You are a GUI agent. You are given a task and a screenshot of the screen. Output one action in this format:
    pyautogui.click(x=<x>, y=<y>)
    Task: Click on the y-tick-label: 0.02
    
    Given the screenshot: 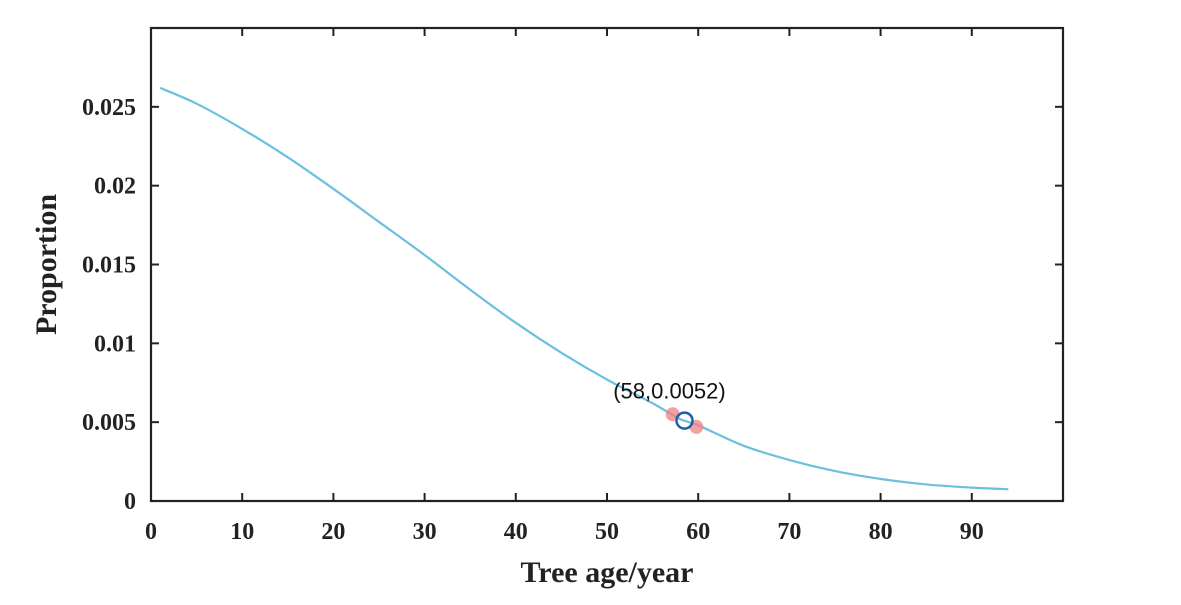 What is the action you would take?
    pyautogui.click(x=115, y=187)
    